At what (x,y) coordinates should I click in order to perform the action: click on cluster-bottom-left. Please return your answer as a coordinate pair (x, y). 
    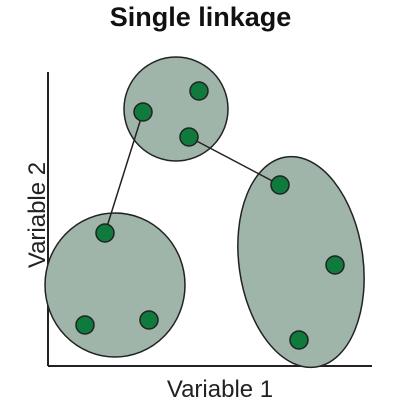
    Looking at the image, I should click on (115, 285).